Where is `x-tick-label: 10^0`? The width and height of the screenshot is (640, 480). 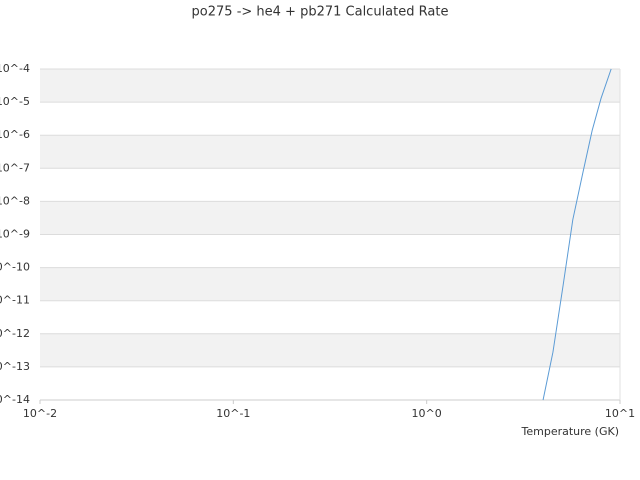
x-tick-label: 10^0 is located at coordinates (427, 413).